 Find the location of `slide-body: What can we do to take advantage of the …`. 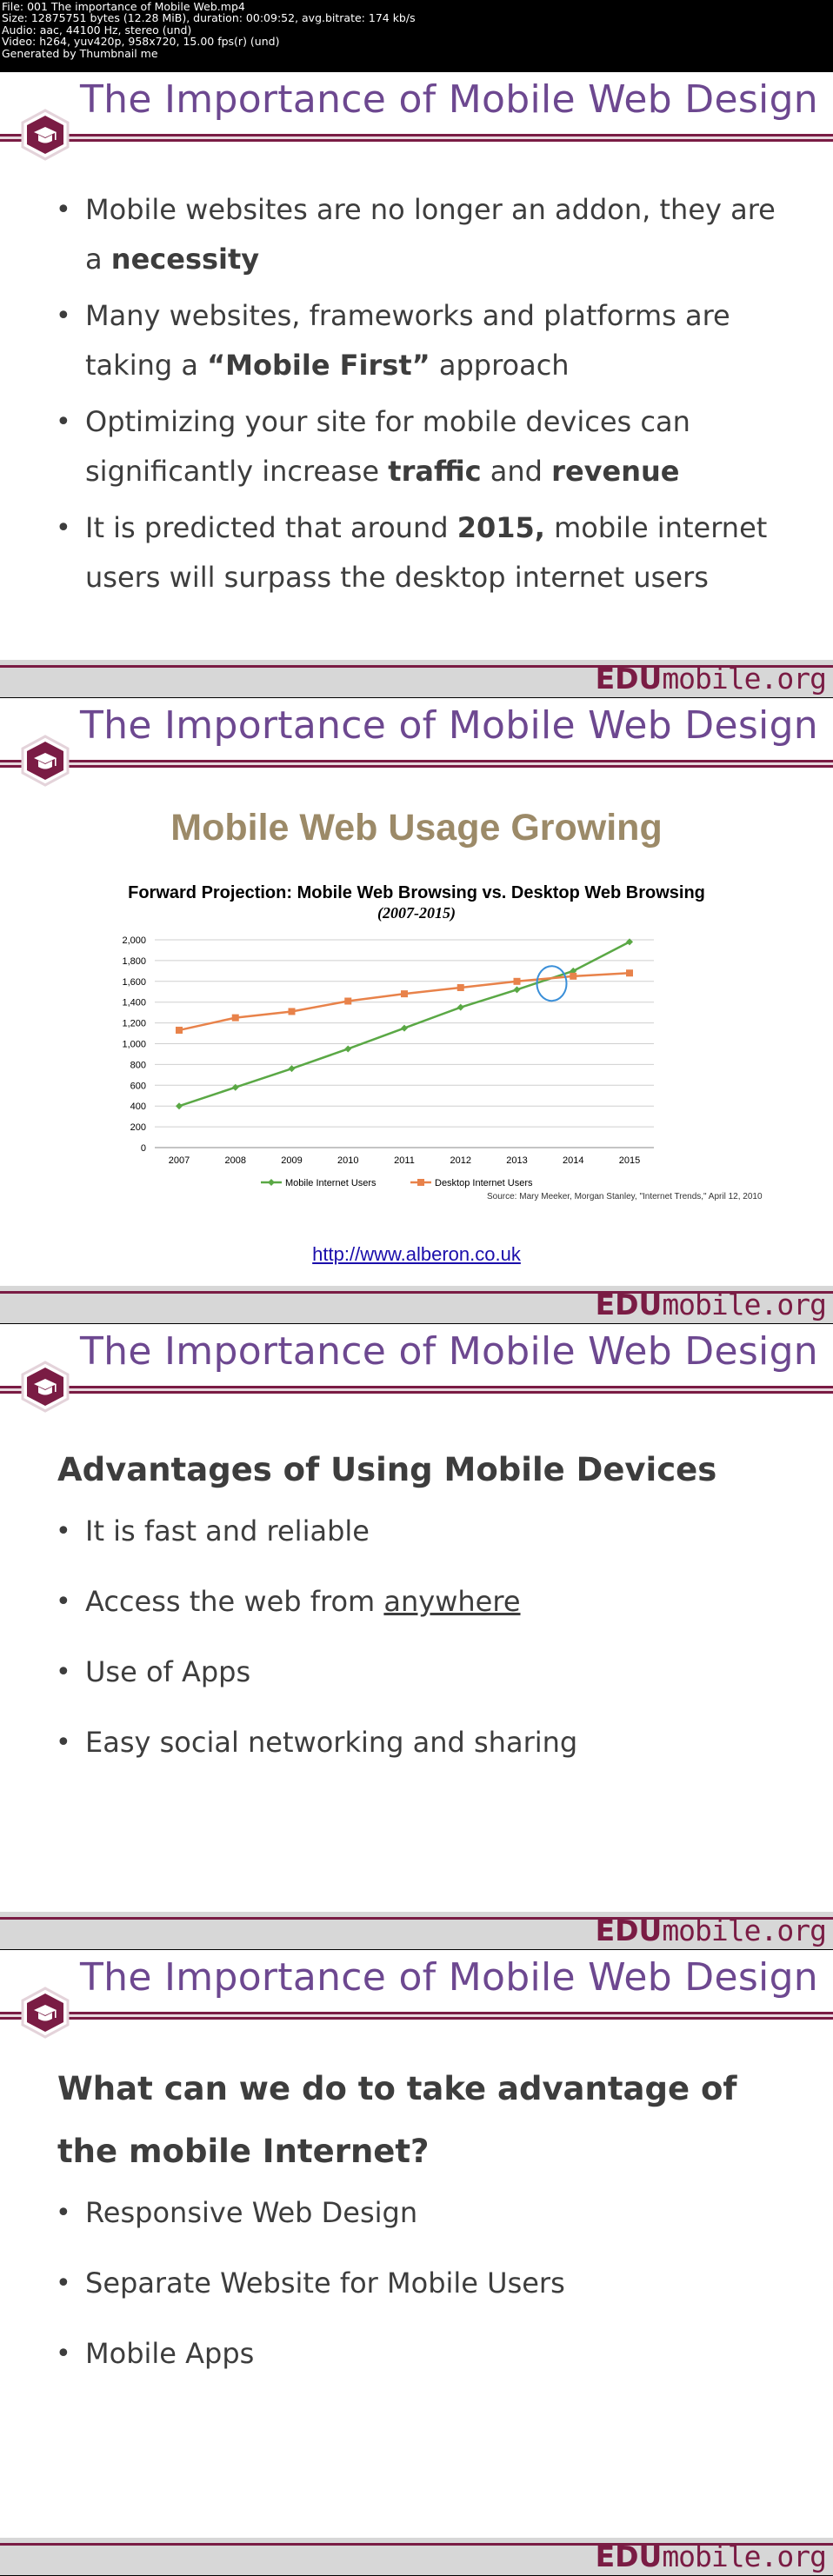

slide-body: What can we do to take advantage of the … is located at coordinates (419, 2222).